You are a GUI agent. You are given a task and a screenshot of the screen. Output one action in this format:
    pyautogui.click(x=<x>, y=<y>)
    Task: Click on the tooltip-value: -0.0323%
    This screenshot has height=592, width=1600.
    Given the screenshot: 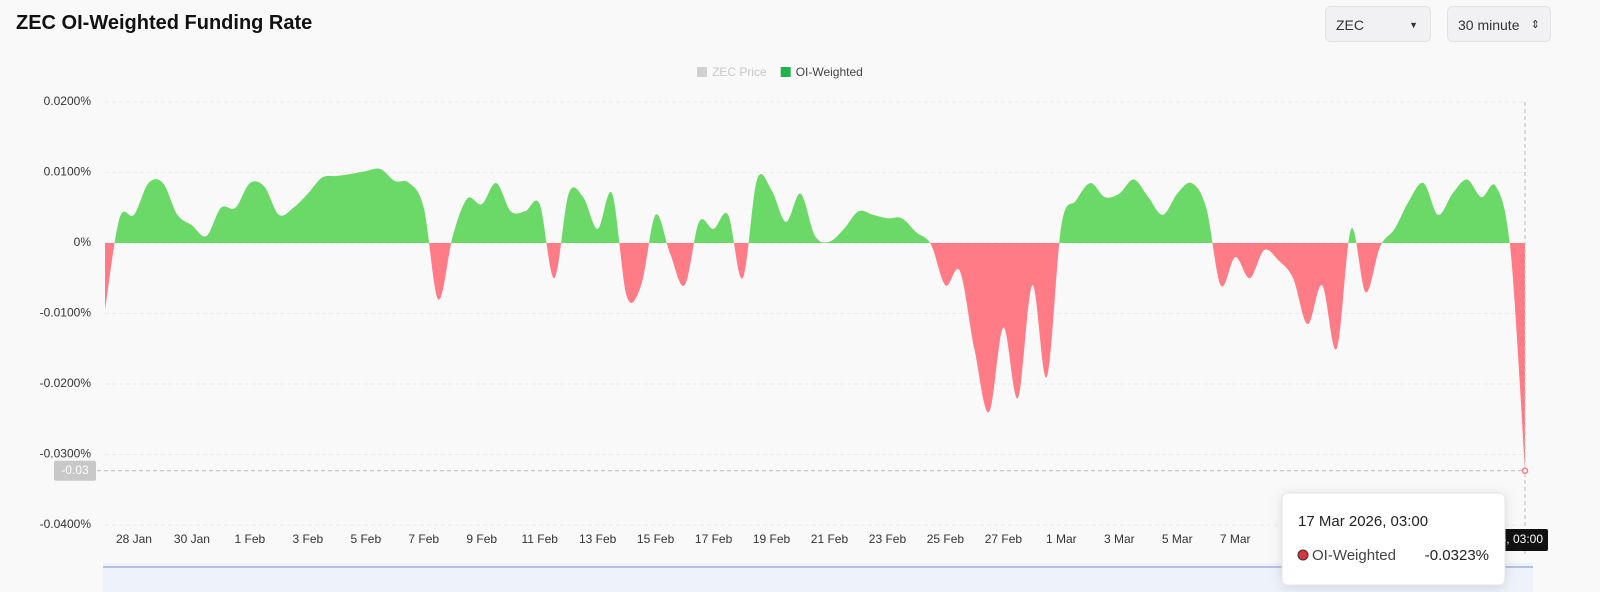 What is the action you would take?
    pyautogui.click(x=1457, y=555)
    